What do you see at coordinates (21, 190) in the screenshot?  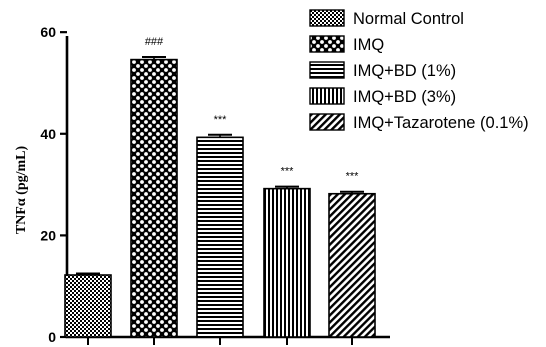 I see `y-axis-label: TNFα (pg/mL)` at bounding box center [21, 190].